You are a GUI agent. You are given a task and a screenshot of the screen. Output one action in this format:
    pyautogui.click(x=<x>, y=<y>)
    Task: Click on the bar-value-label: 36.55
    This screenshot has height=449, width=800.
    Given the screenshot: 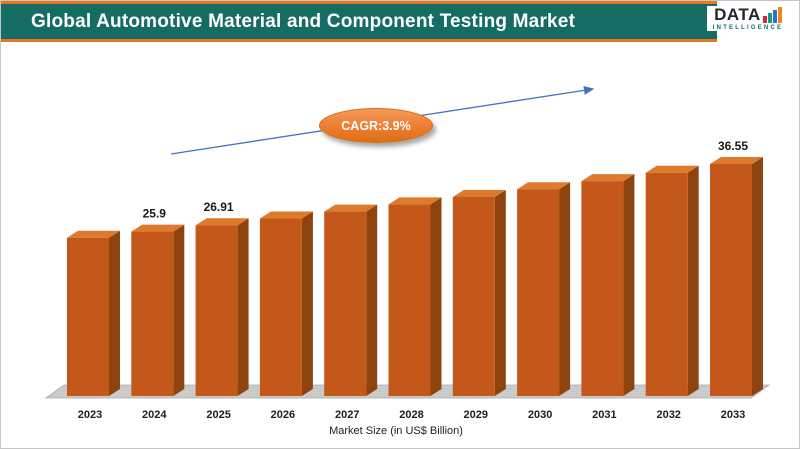 What is the action you would take?
    pyautogui.click(x=733, y=146)
    